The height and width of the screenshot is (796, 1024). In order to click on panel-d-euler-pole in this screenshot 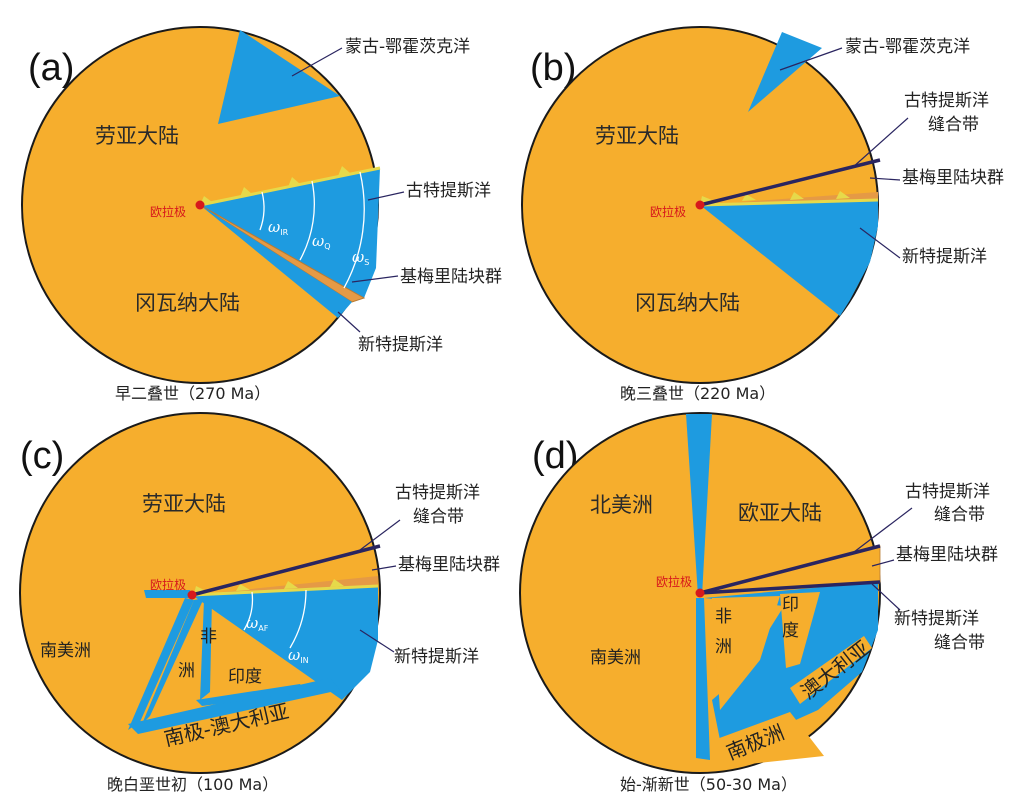, I will do `click(700, 593)`.